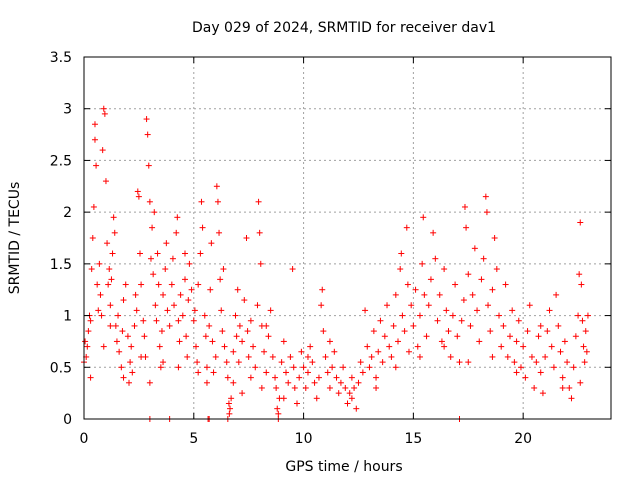  I want to click on y-tick-label: 3, so click(67, 110).